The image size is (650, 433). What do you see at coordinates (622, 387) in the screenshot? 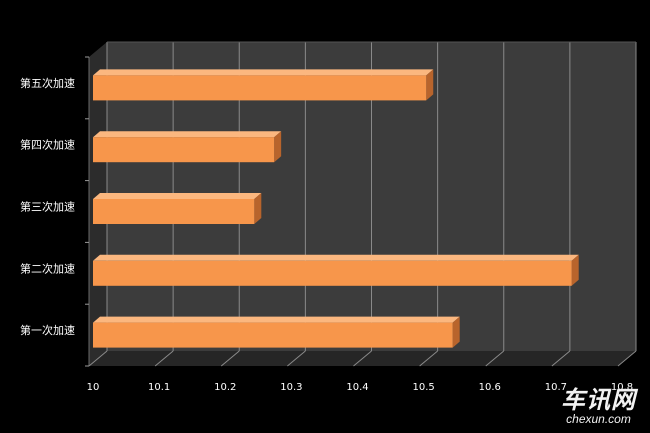
I see `x-tick-label: 10.8` at bounding box center [622, 387].